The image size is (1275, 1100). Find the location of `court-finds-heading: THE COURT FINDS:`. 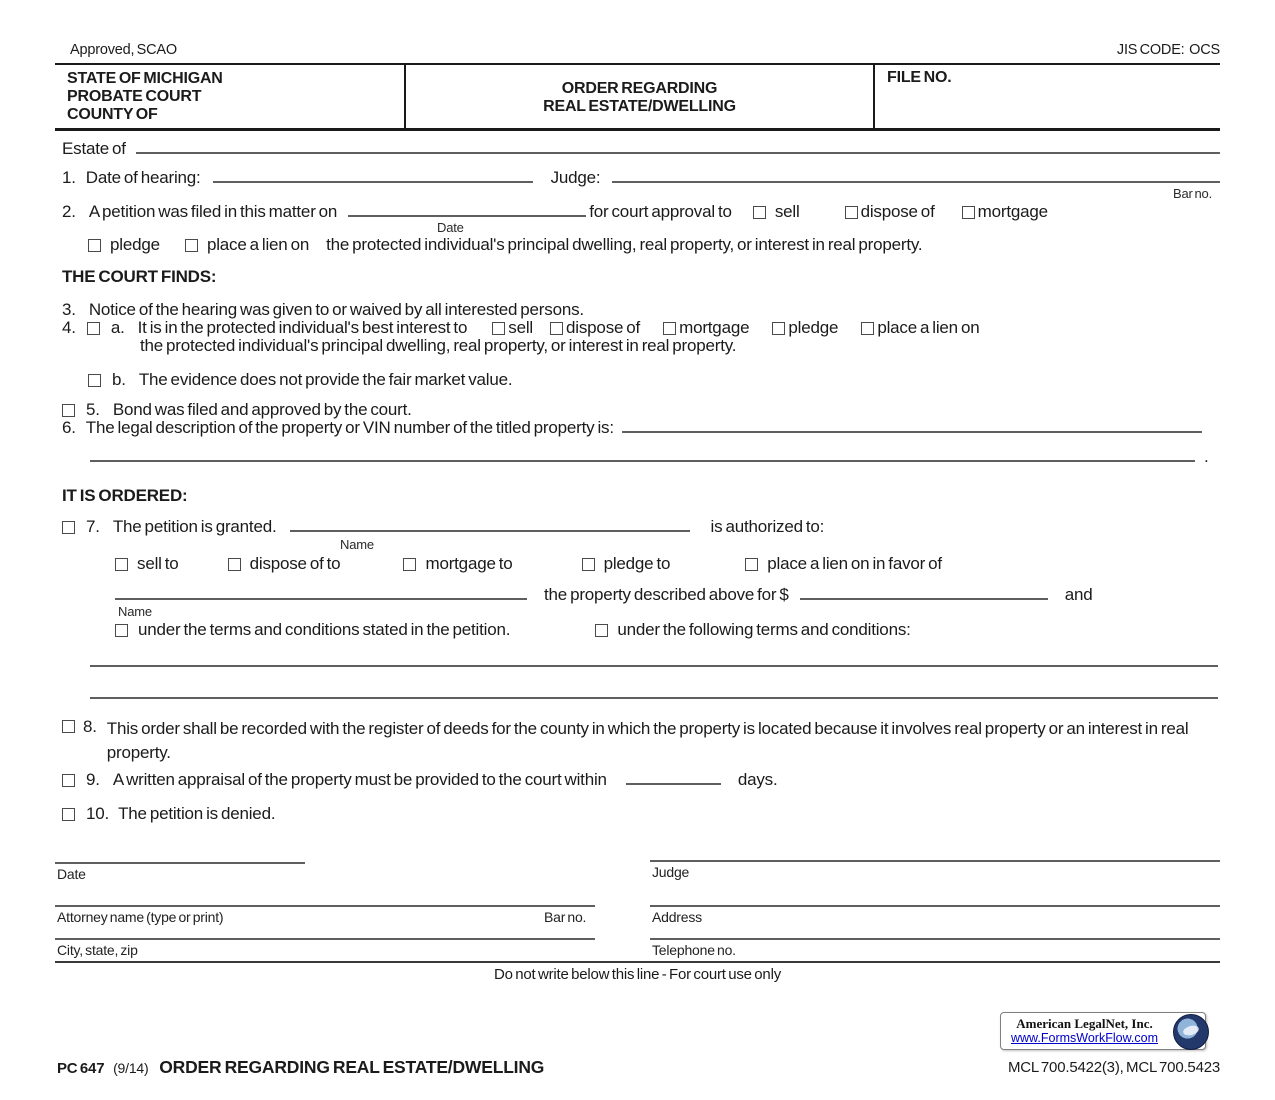

court-finds-heading: THE COURT FINDS: is located at coordinates (139, 276).